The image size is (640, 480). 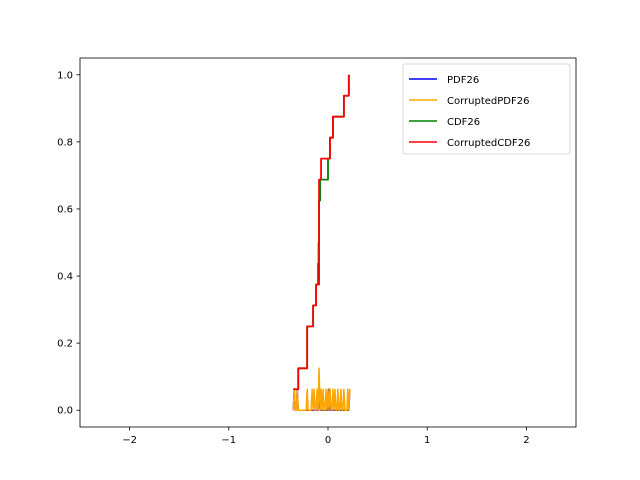 What do you see at coordinates (65, 344) in the screenshot?
I see `y-tick-label: 0.2` at bounding box center [65, 344].